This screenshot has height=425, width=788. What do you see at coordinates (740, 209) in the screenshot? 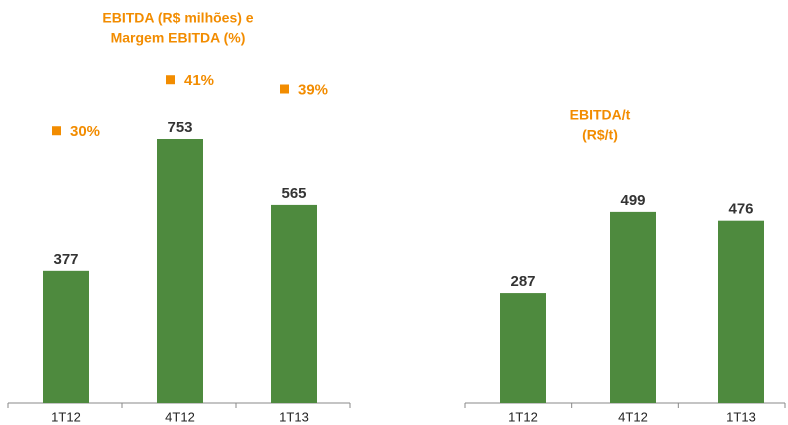
I see `bar-value-label: 476` at bounding box center [740, 209].